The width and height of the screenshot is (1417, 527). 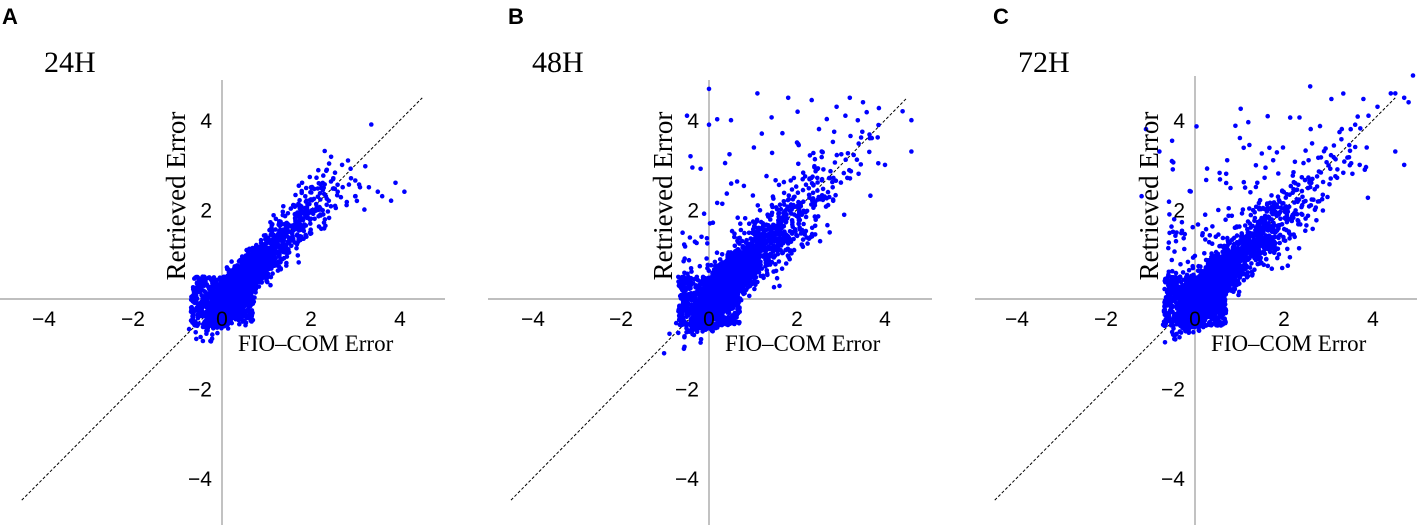 What do you see at coordinates (400, 319) in the screenshot?
I see `x-tick-label: 4` at bounding box center [400, 319].